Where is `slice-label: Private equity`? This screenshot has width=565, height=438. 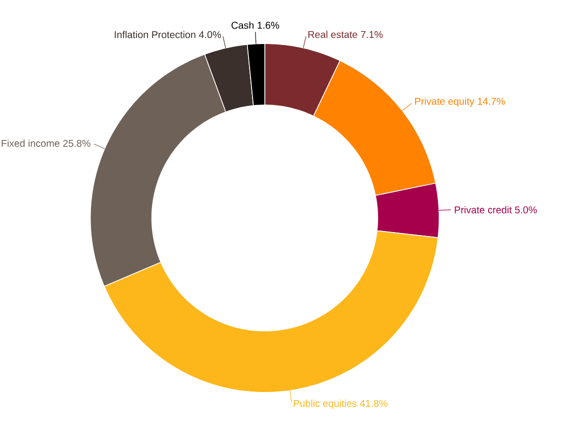
slice-label: Private equity is located at coordinates (444, 102).